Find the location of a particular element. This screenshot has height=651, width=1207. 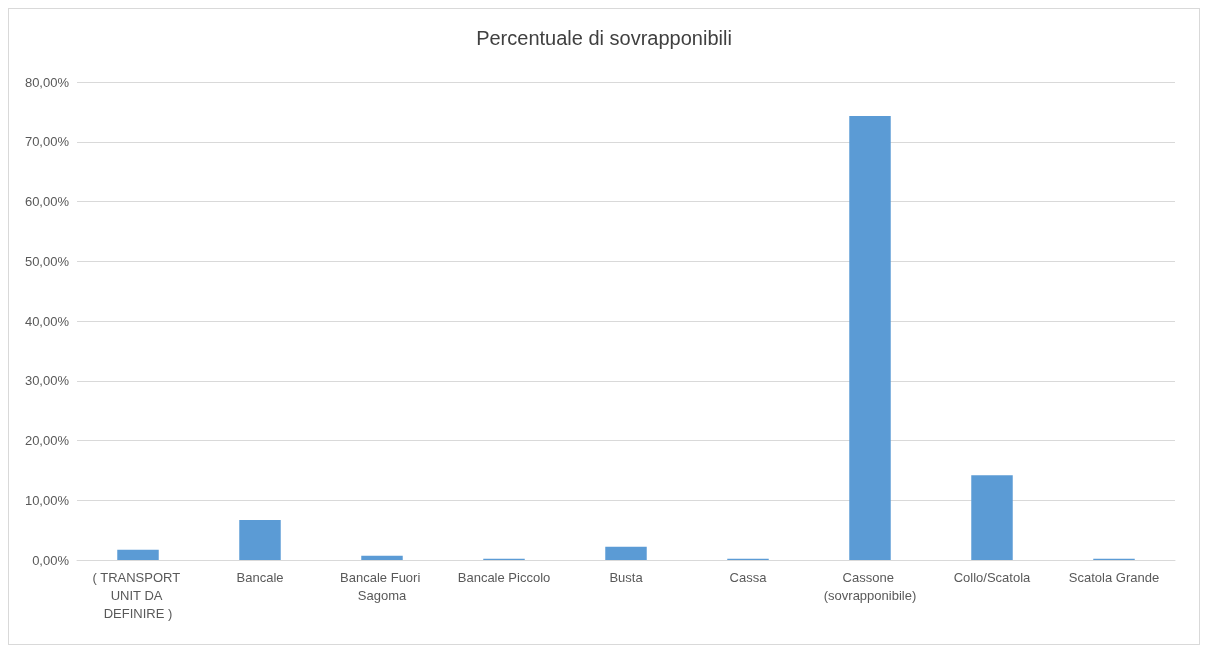

y-tick-label: 20,00% is located at coordinates (47, 440).